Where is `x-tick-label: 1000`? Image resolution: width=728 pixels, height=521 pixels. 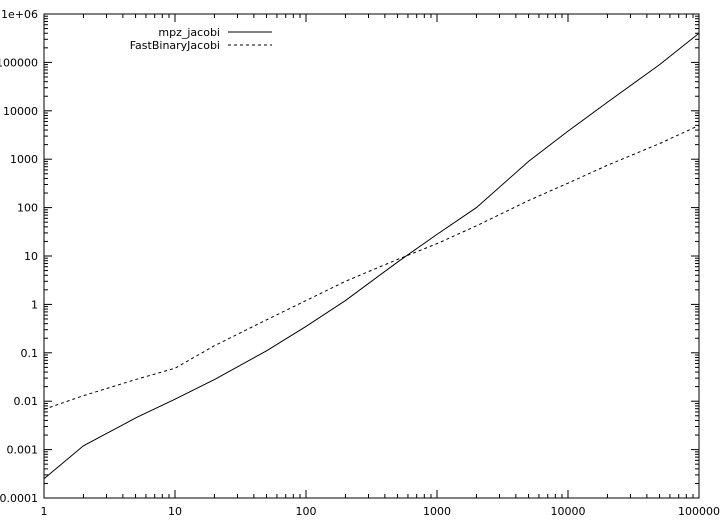 x-tick-label: 1000 is located at coordinates (437, 511).